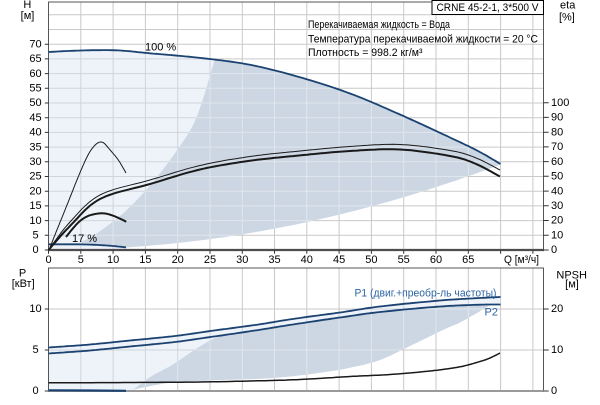 The height and width of the screenshot is (405, 600). Describe the element at coordinates (160, 48) in the screenshot. I see `svg-text: 100 %` at that location.